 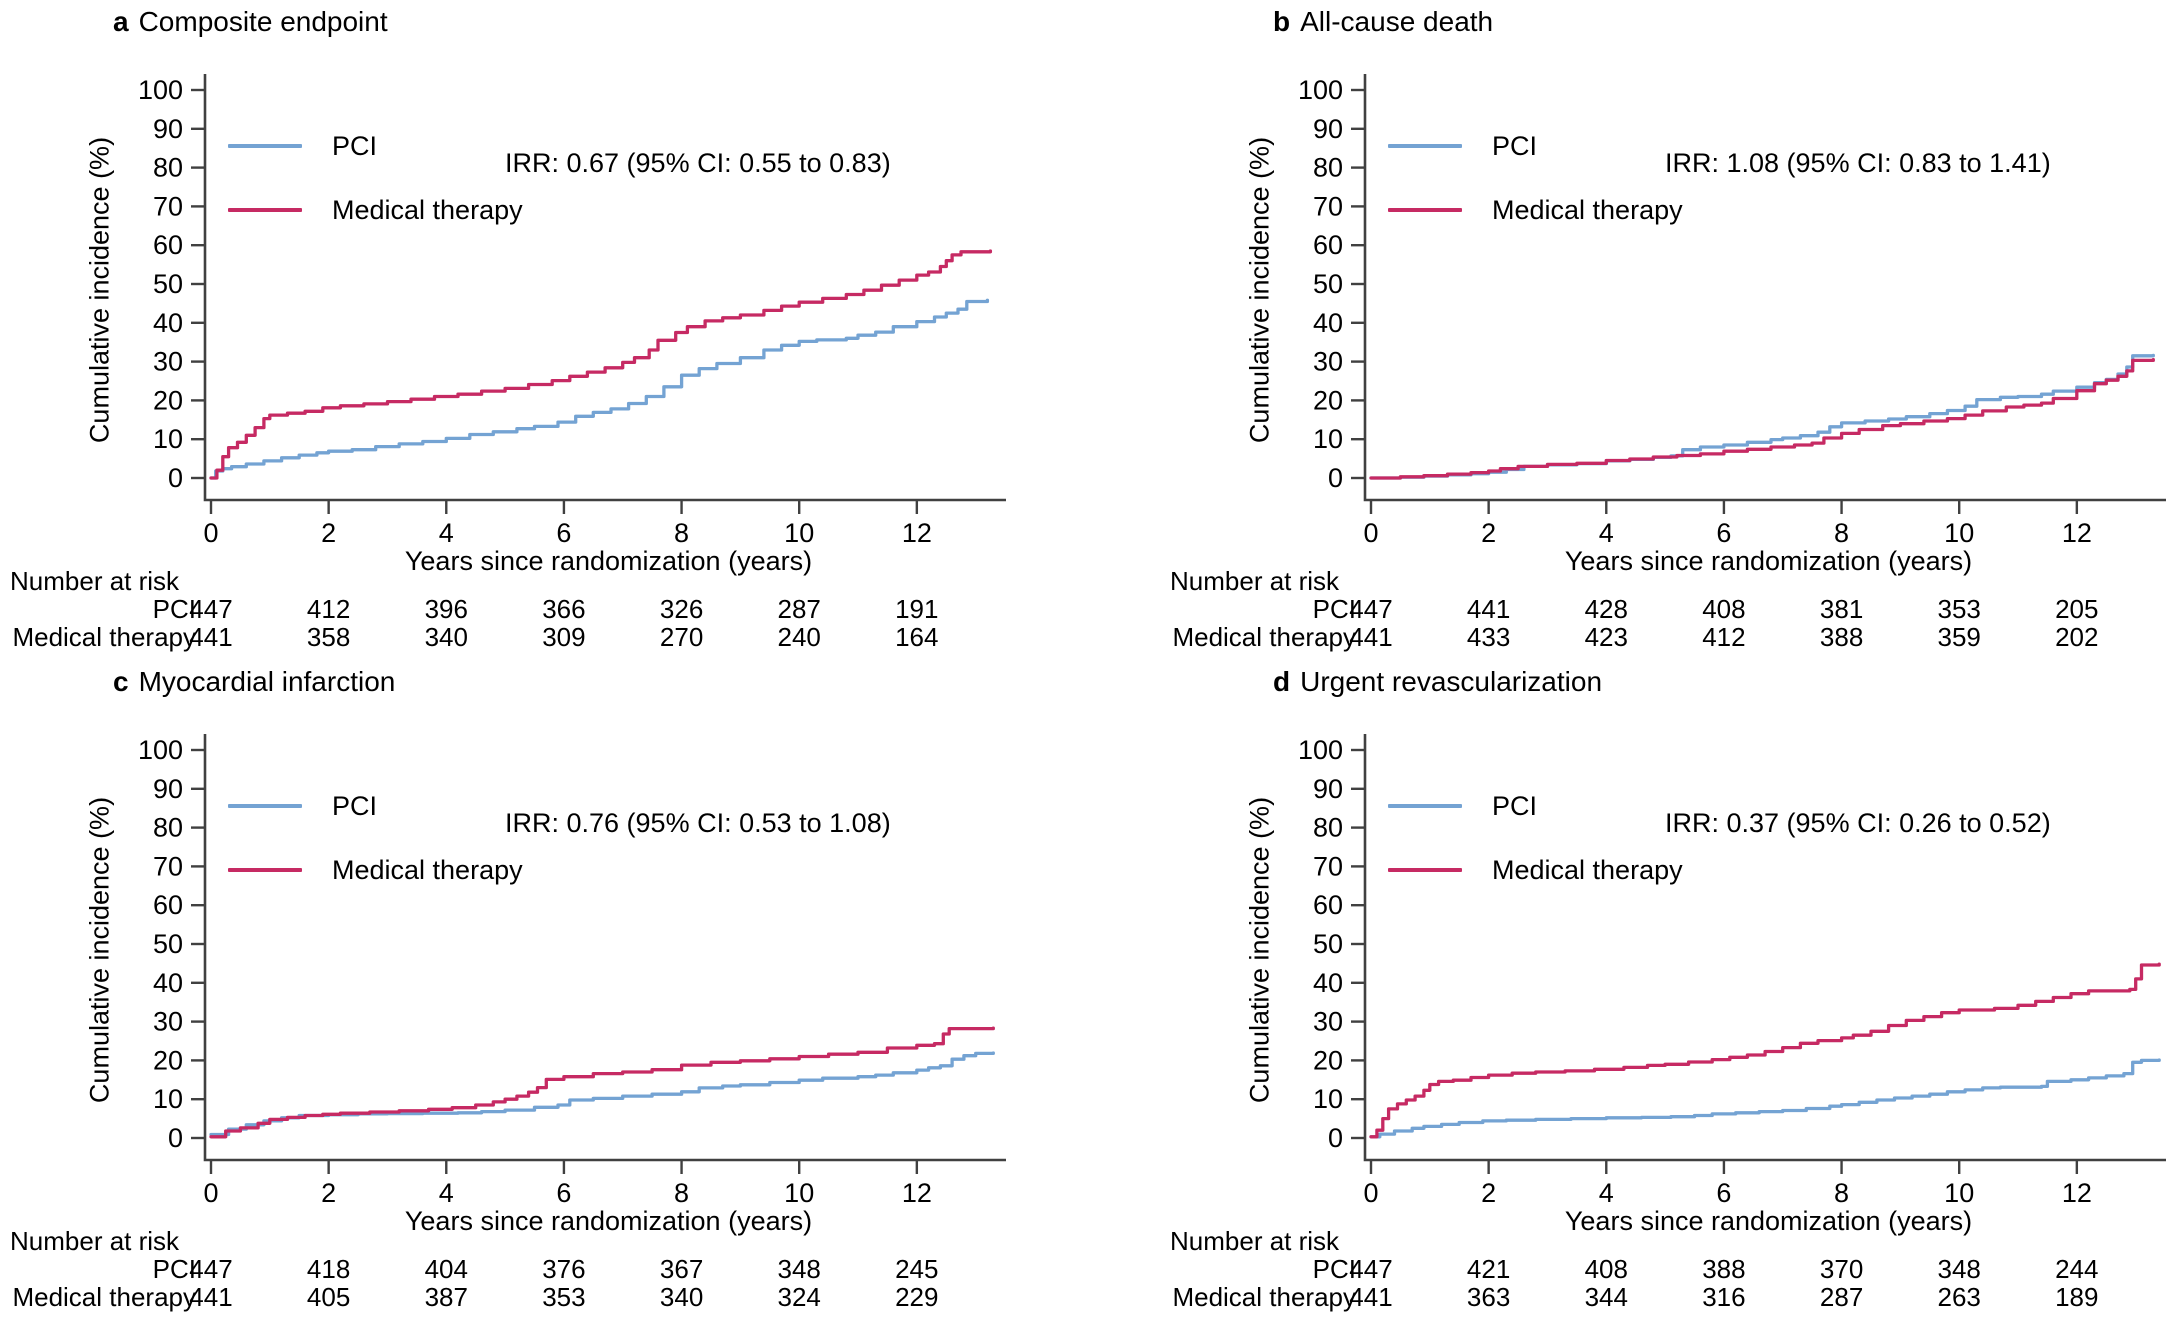 I want to click on medical-therapy-curve, so click(x=602, y=1082).